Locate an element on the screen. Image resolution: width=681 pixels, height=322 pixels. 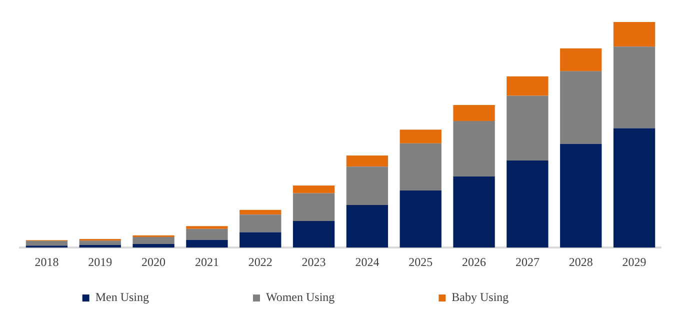
legend-label: Baby Using is located at coordinates (525, 297).